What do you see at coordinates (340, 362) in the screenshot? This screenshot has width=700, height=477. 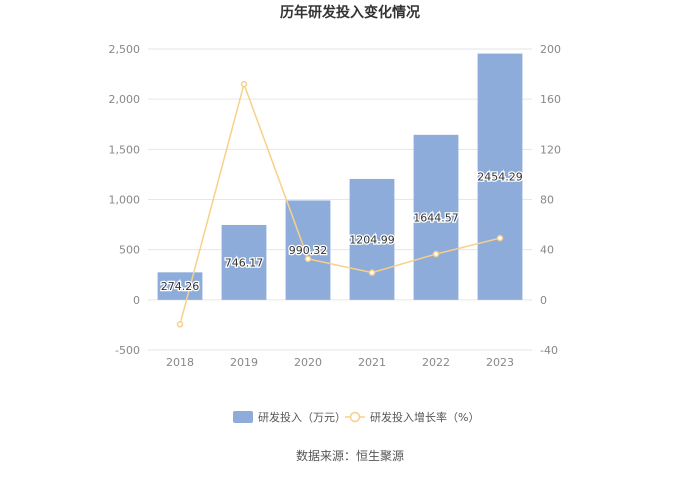 I see `x-axis: 2018 2019 2020 2021 2022 2023` at bounding box center [340, 362].